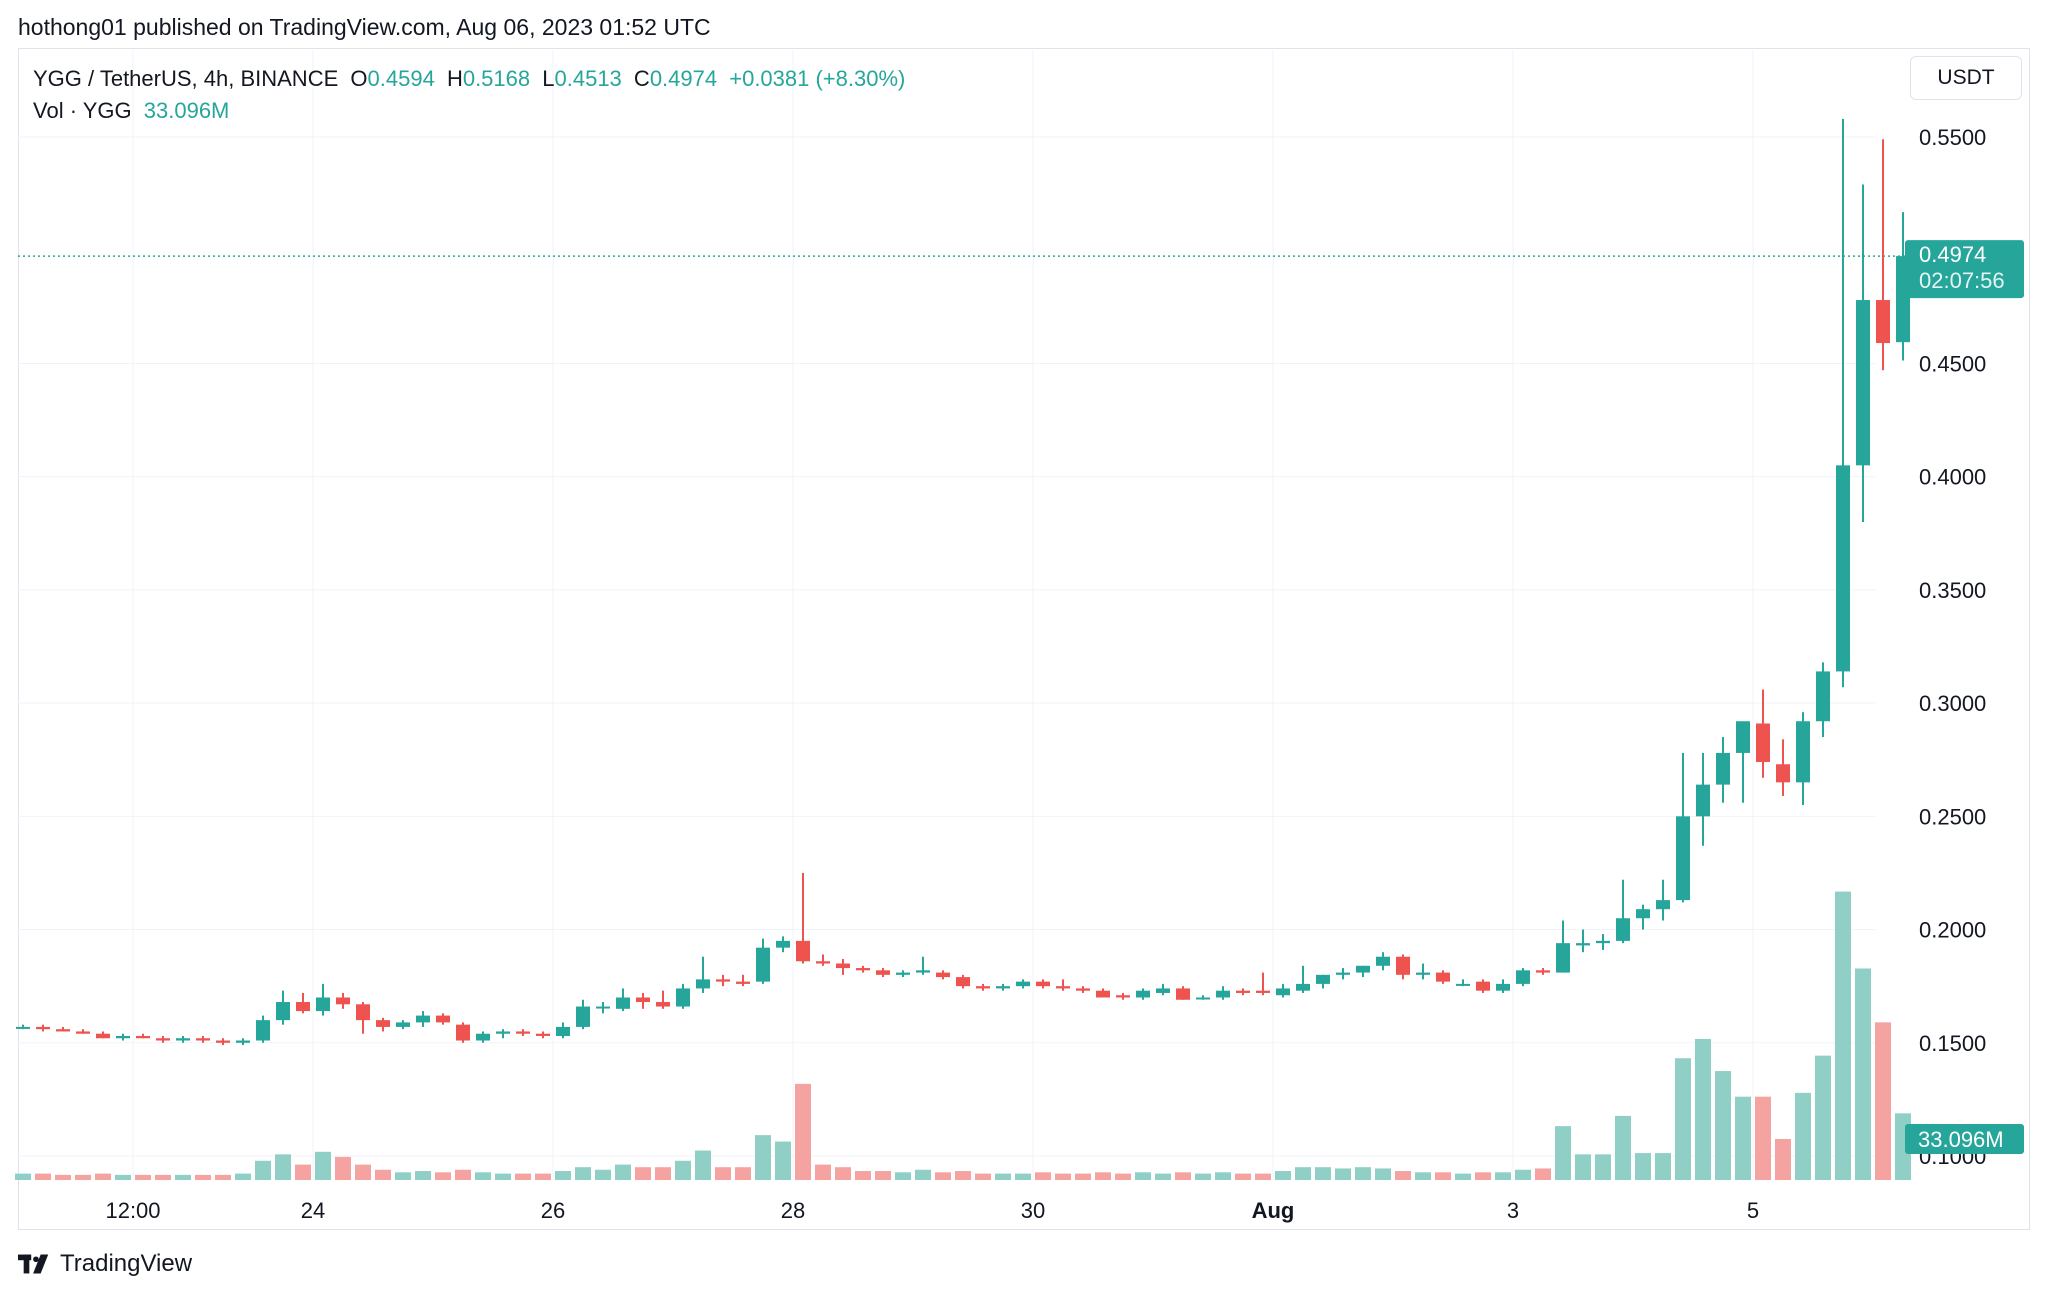  I want to click on x-tick-label: 5, so click(1753, 1210).